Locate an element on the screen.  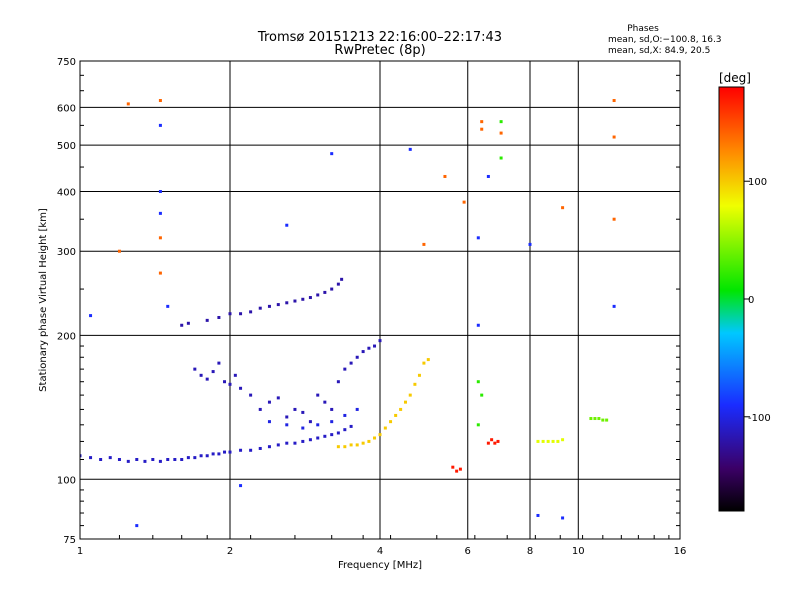
chart-subtitle: RwPretec (8p) is located at coordinates (379, 50).